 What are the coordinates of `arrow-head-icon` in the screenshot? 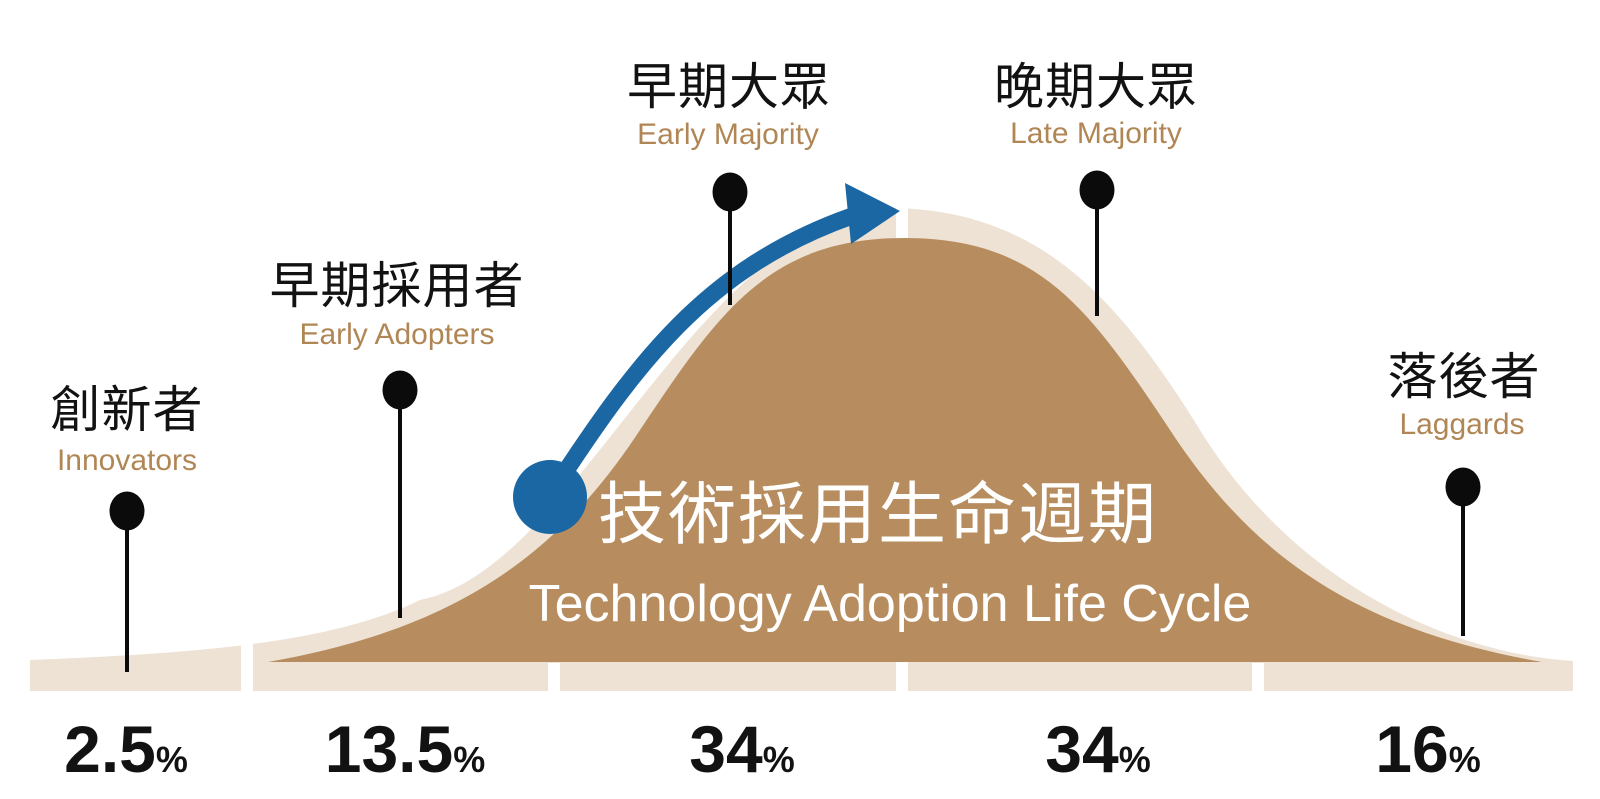 It's located at (872, 213).